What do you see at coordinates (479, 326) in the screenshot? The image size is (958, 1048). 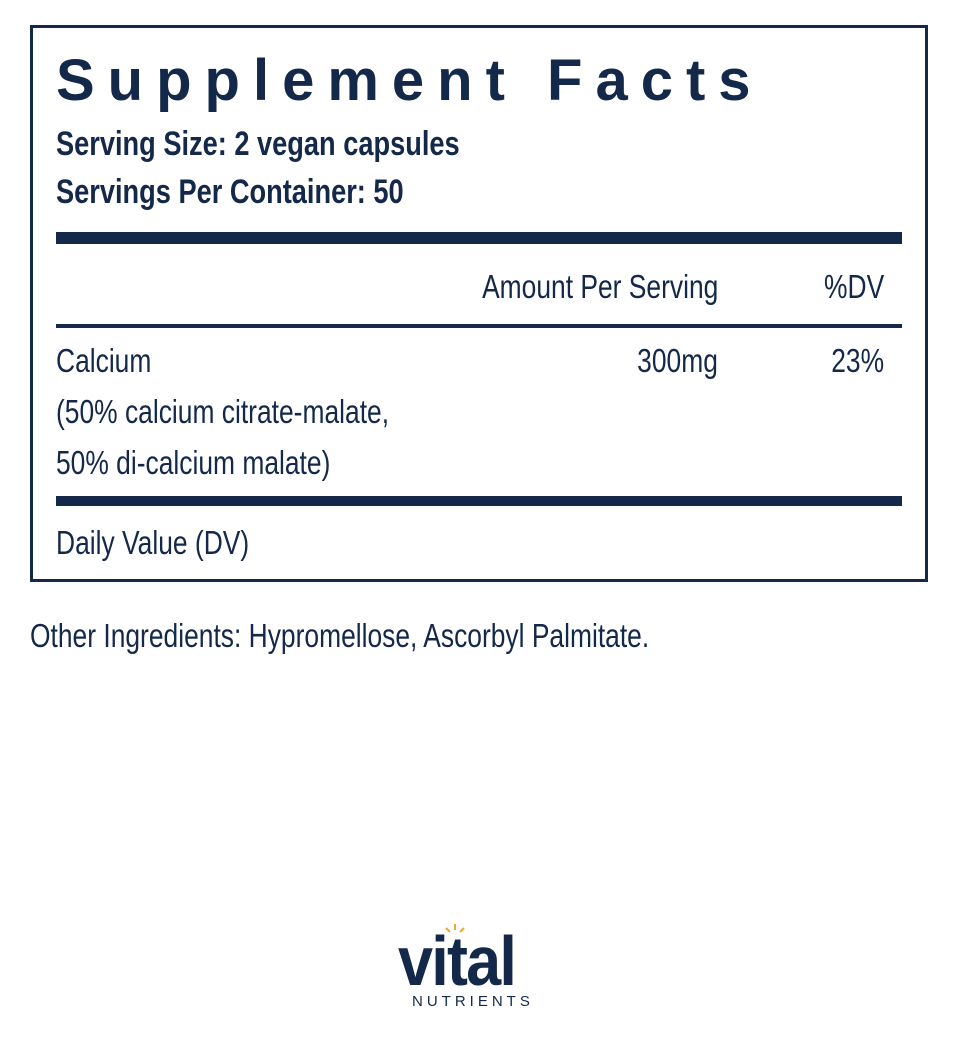 I see `thin-rule` at bounding box center [479, 326].